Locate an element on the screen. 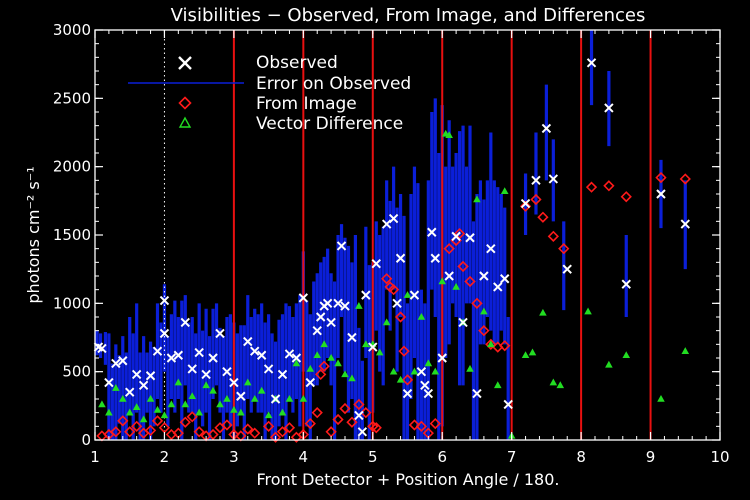 The width and height of the screenshot is (750, 500). legend-symbol-vector-difference is located at coordinates (185, 122).